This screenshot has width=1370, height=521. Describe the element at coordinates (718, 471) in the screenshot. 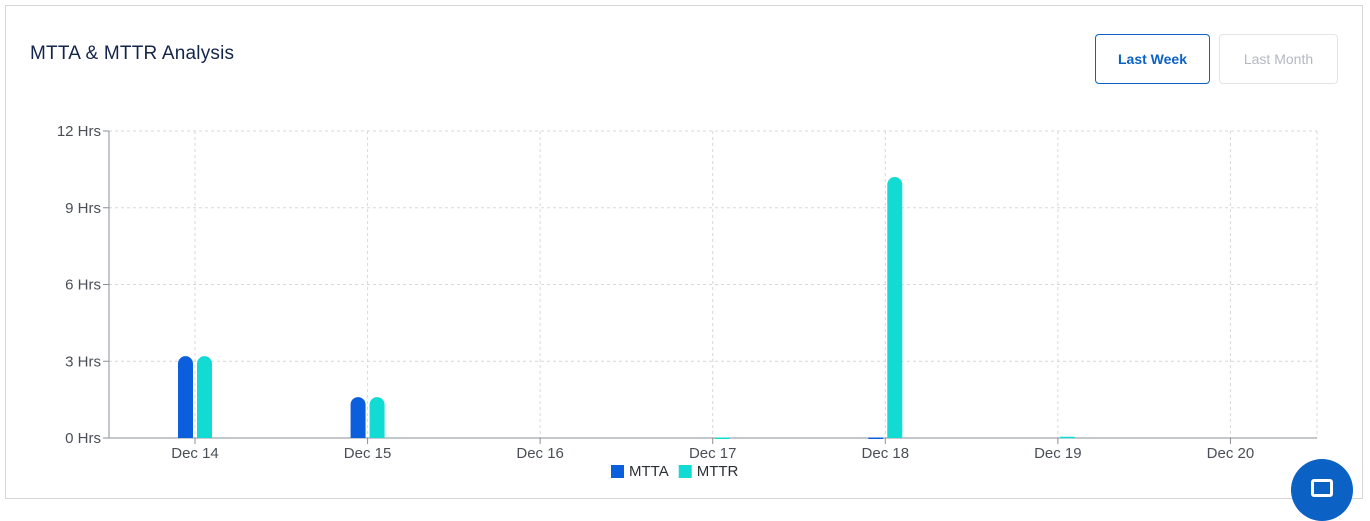

I see `mttr-legend-label: MTTR` at that location.